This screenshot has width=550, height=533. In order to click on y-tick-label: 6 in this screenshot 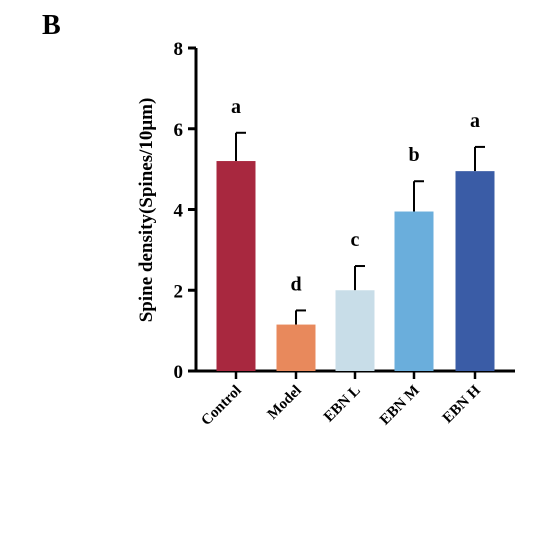, I will do `click(179, 130)`.